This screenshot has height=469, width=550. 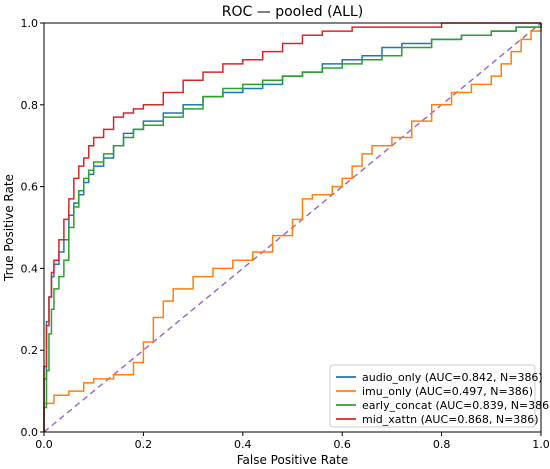 What do you see at coordinates (9, 228) in the screenshot?
I see `y-axis-label: True Positive Rate` at bounding box center [9, 228].